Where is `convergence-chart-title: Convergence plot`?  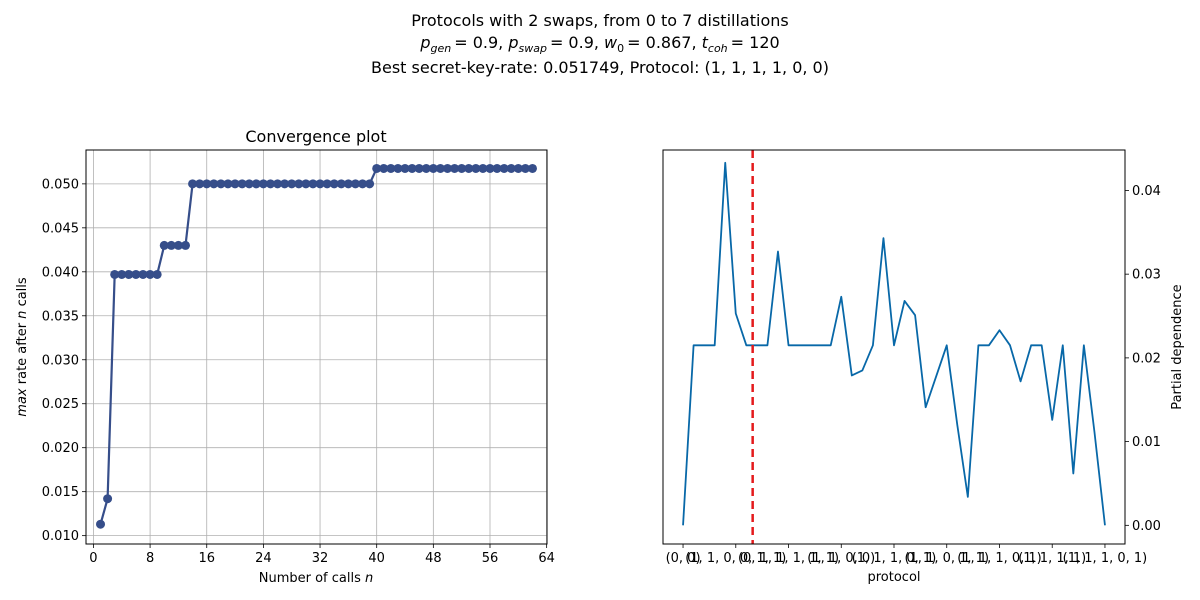 convergence-chart-title: Convergence plot is located at coordinates (315, 136).